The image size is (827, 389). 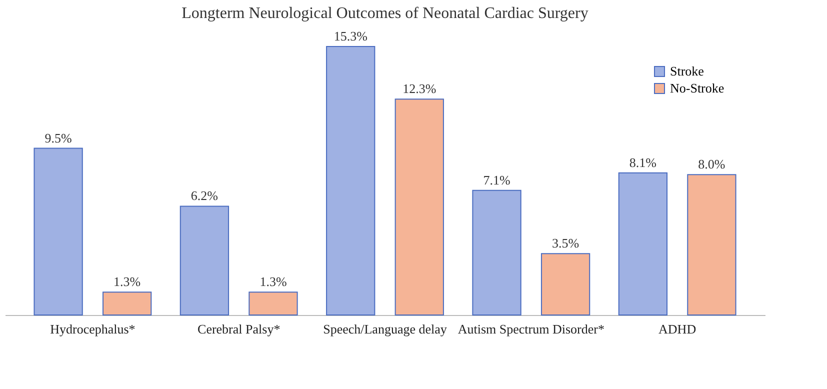 I want to click on data-label: 6.2%, so click(x=204, y=196).